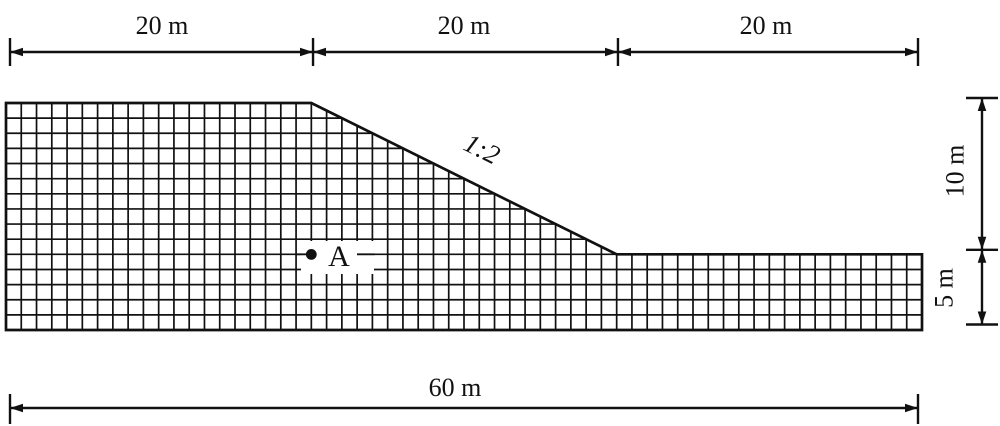 The image size is (1000, 426). What do you see at coordinates (311, 254) in the screenshot?
I see `point-a-marker` at bounding box center [311, 254].